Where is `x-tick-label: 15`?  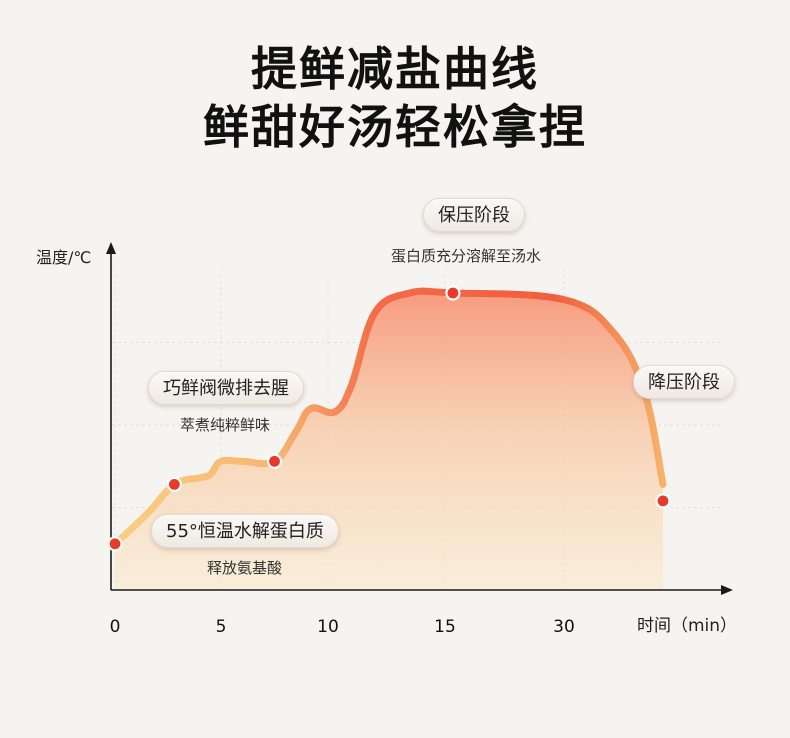
x-tick-label: 15 is located at coordinates (445, 627).